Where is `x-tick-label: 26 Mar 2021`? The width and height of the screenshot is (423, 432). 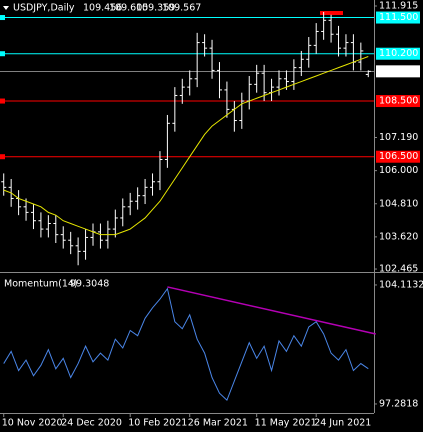
x-tick-label: 26 Mar 2021 is located at coordinates (218, 423).